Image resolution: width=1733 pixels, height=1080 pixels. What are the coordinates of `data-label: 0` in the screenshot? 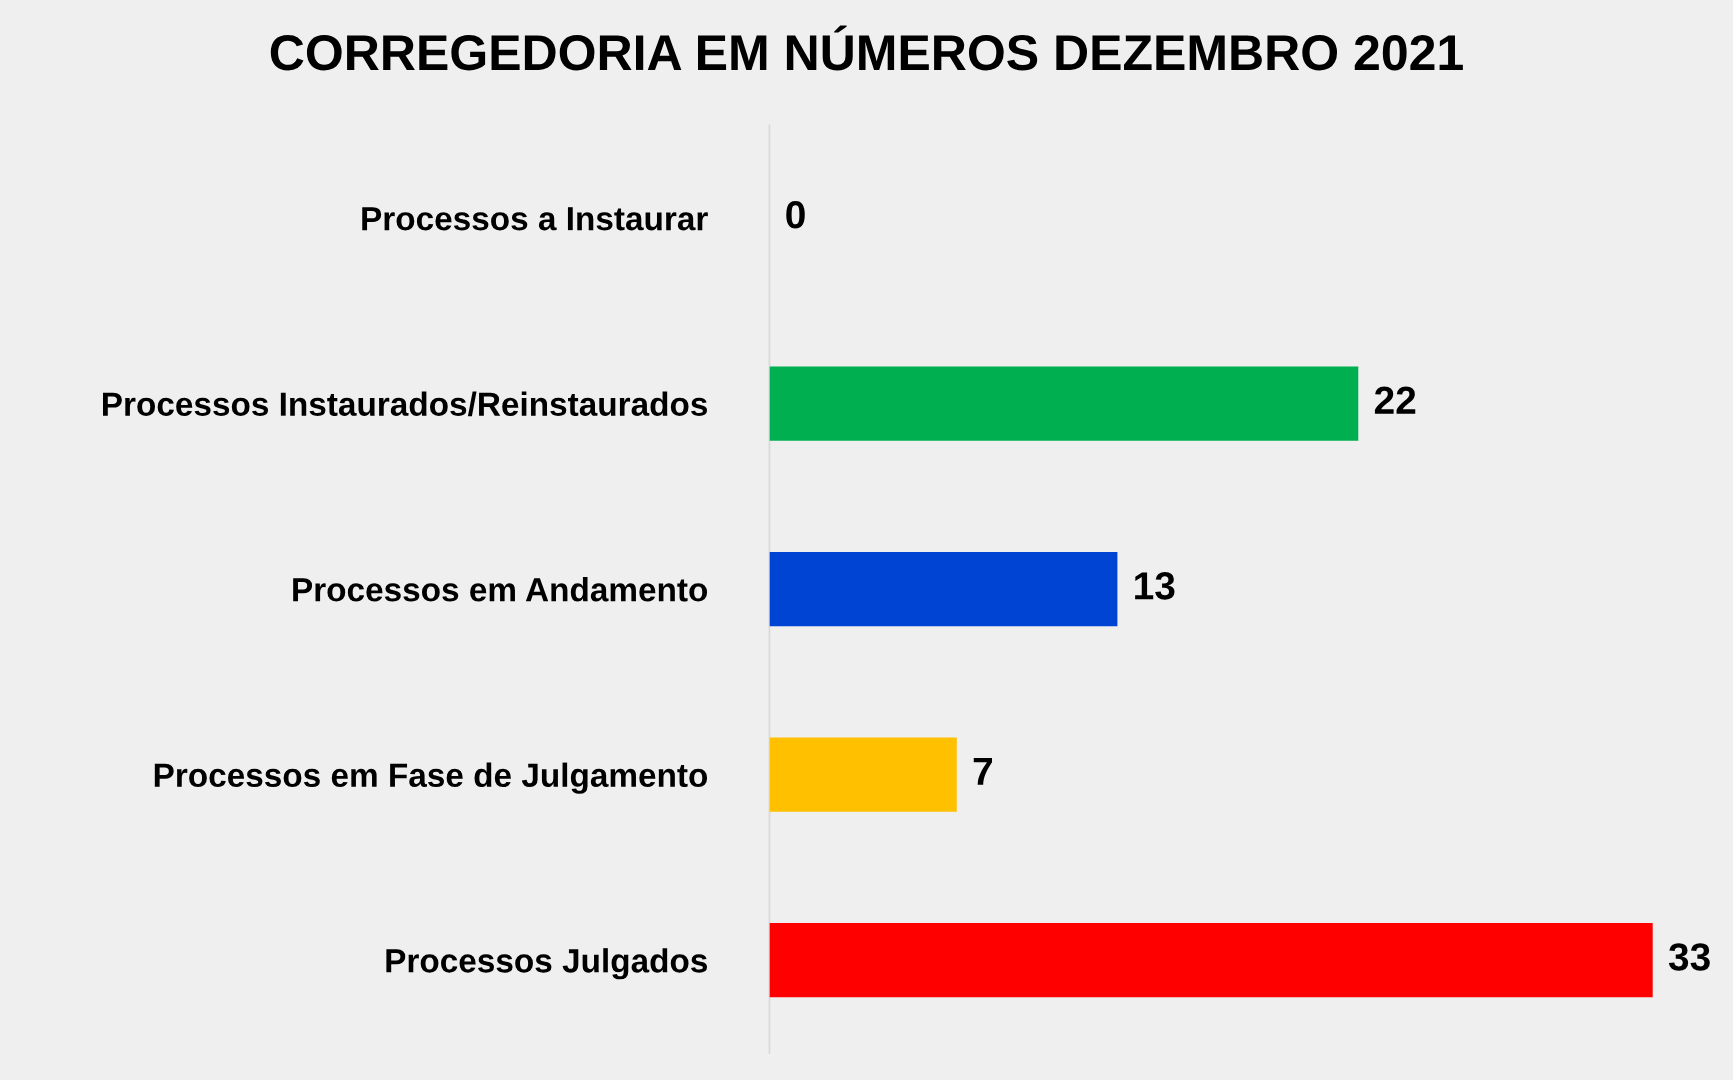 It's located at (795, 214).